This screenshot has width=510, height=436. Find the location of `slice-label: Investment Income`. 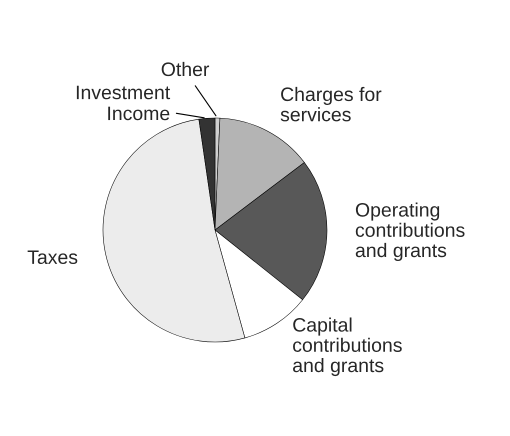

slice-label: Investment Income is located at coordinates (123, 103).